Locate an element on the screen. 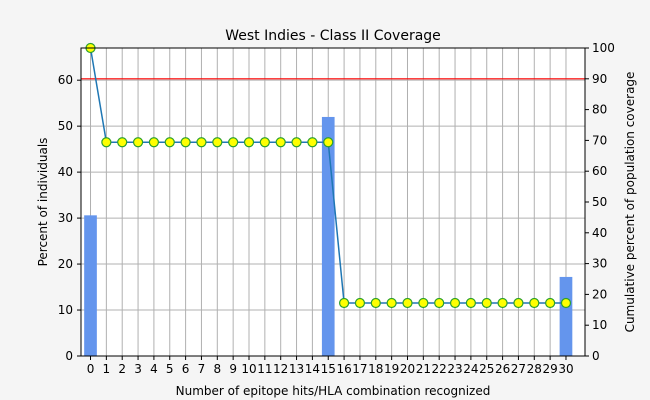 This screenshot has width=650, height=400. x-tick-label: 5 is located at coordinates (170, 369).